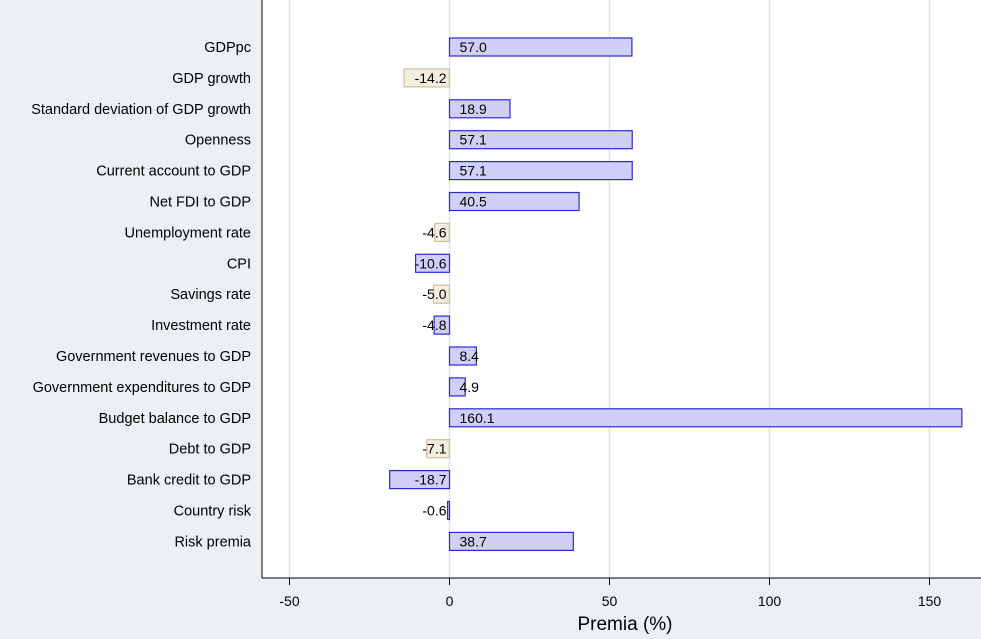 The height and width of the screenshot is (639, 981). Describe the element at coordinates (473, 541) in the screenshot. I see `value-label: 38.7` at that location.